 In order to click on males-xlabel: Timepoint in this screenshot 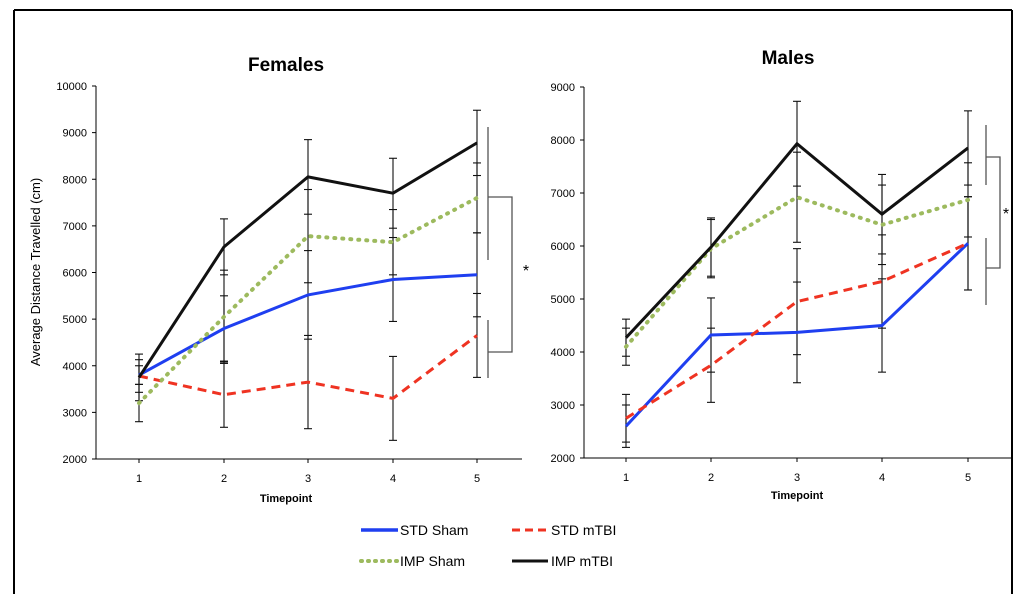, I will do `click(797, 496)`.